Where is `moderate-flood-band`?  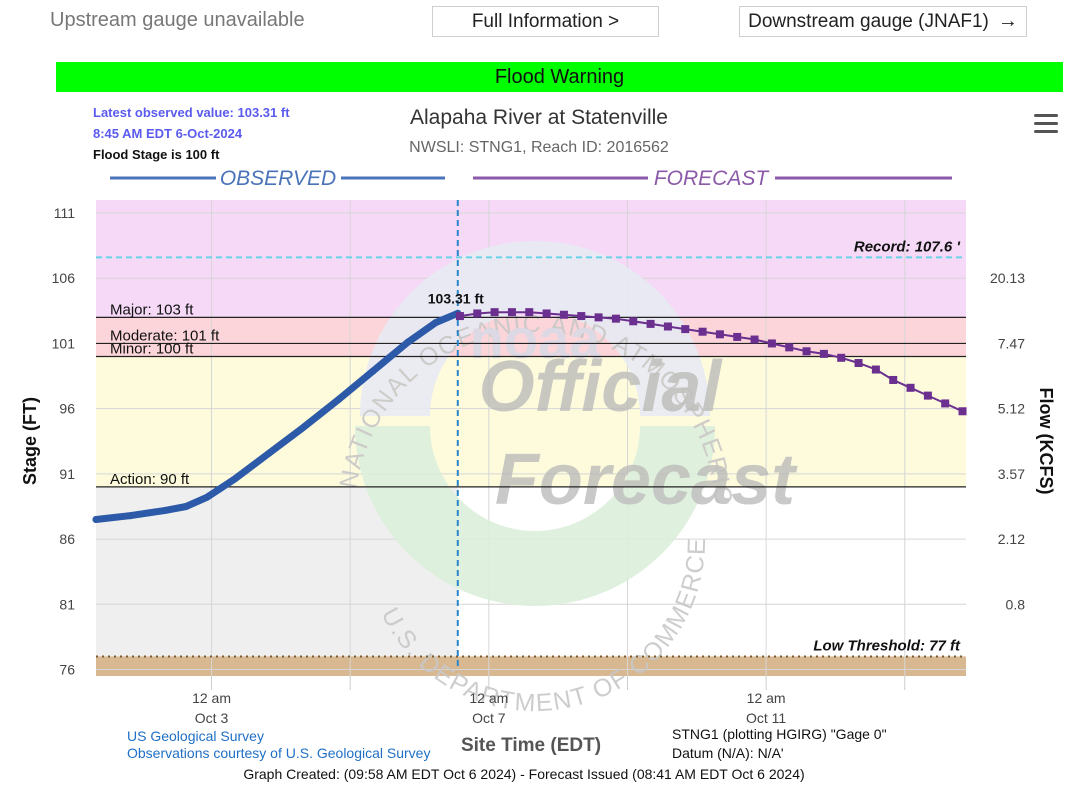 moderate-flood-band is located at coordinates (531, 330).